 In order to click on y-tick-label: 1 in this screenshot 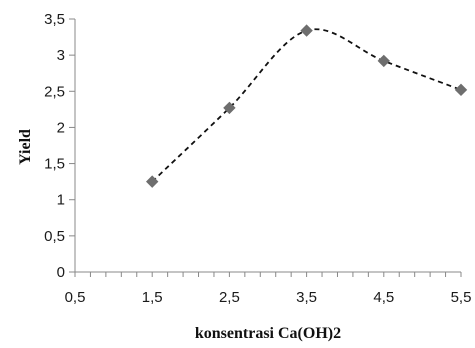, I will do `click(61, 200)`.